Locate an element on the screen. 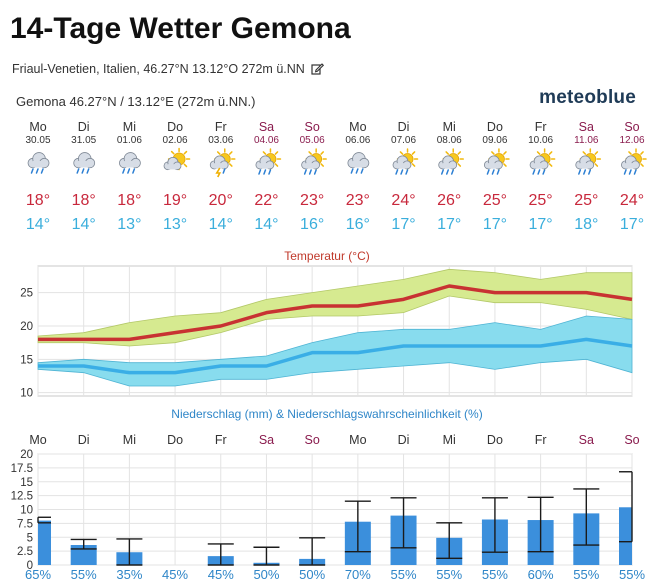 This screenshot has width=650, height=586. temperature-chart-title: Temperatur (°C) is located at coordinates (326, 256).